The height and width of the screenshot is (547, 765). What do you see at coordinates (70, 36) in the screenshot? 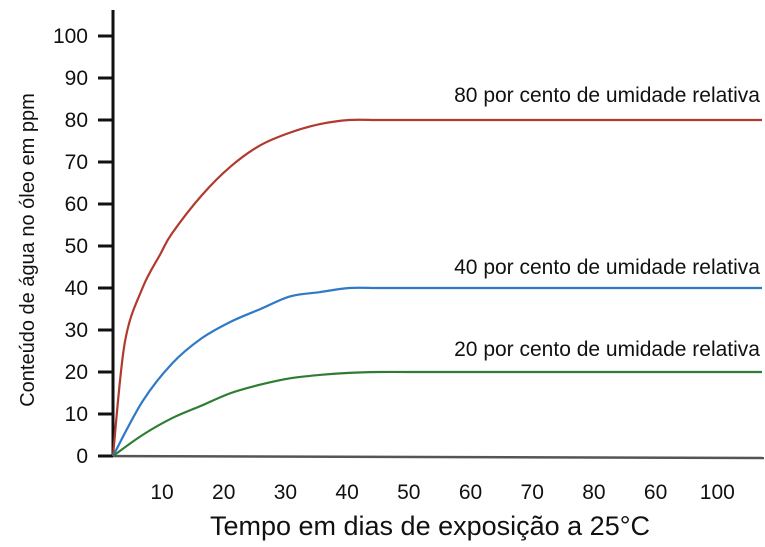
I see `y-tick-label: 100` at bounding box center [70, 36].